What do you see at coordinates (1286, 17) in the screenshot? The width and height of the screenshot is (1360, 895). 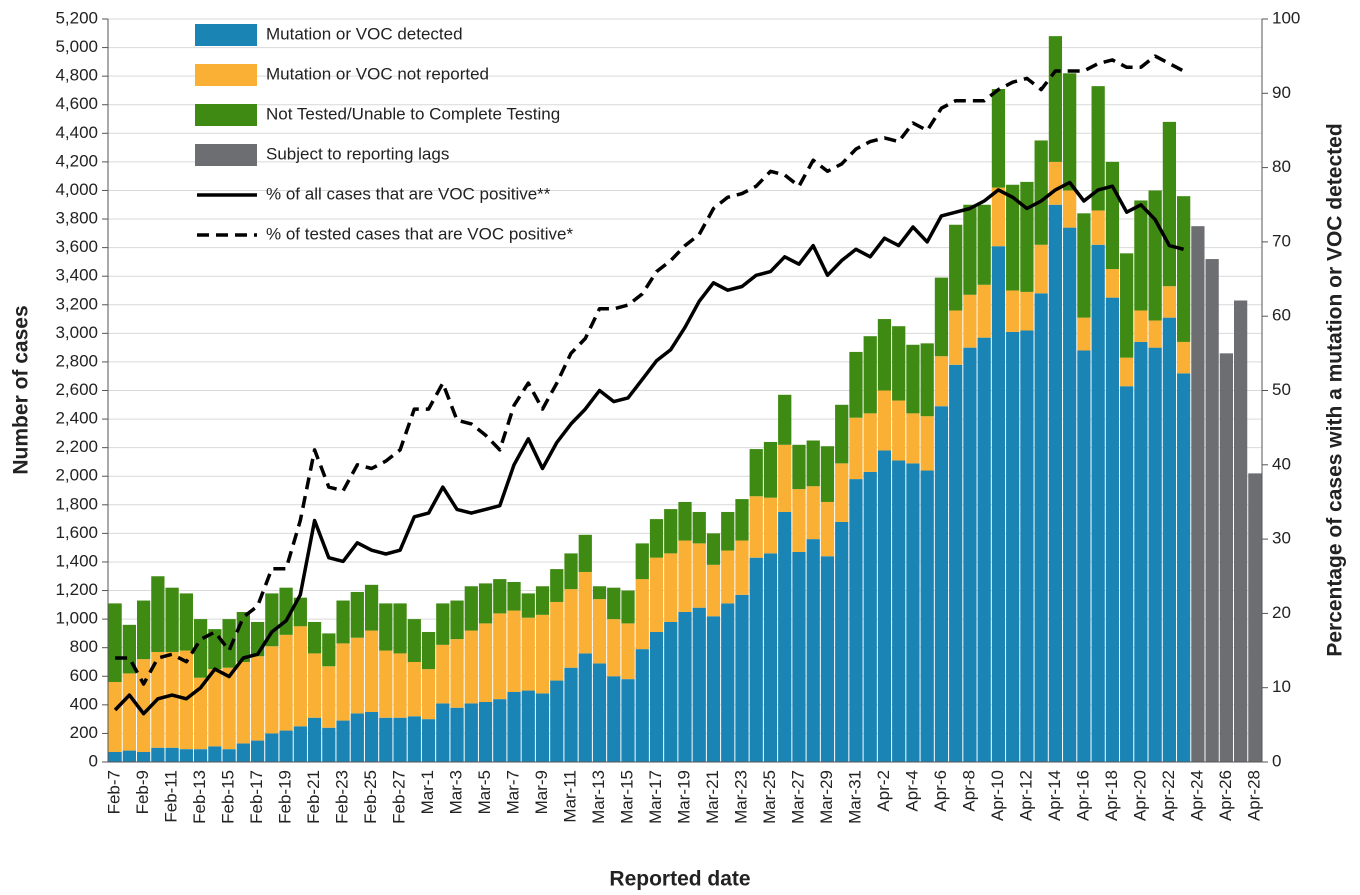 I see `y2-tick-label: 100` at bounding box center [1286, 17].